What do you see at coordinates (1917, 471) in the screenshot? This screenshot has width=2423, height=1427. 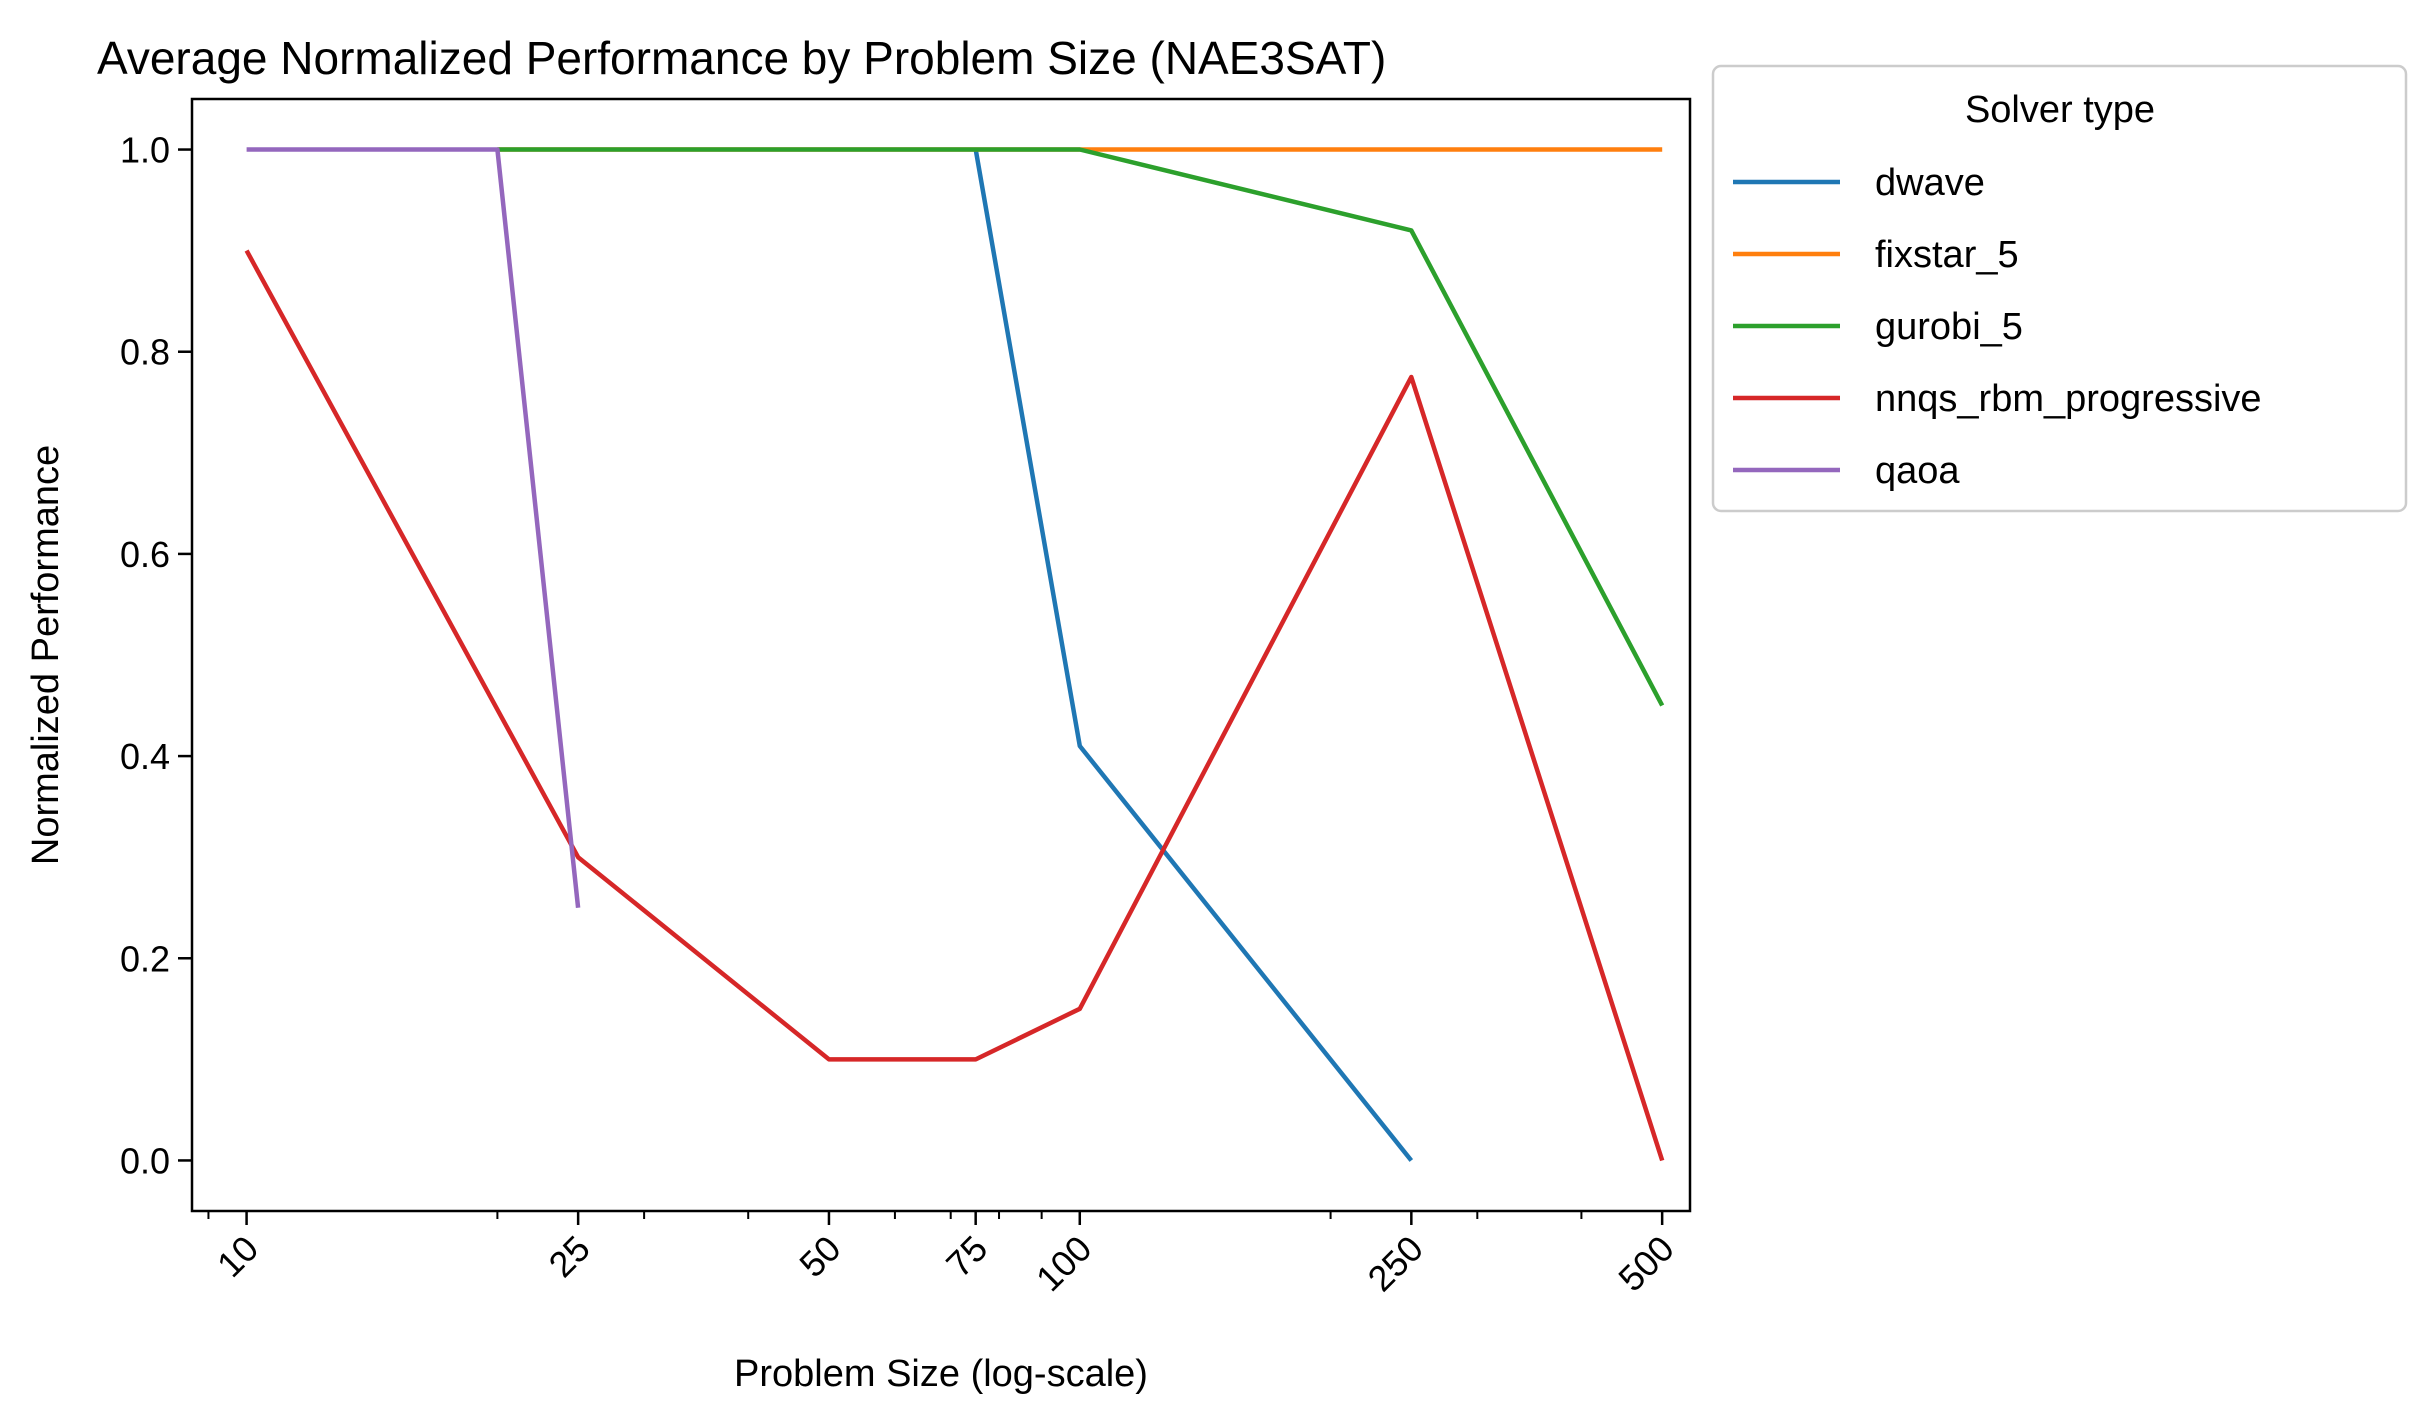 I see `legend-label-qaoa: qaoa` at bounding box center [1917, 471].